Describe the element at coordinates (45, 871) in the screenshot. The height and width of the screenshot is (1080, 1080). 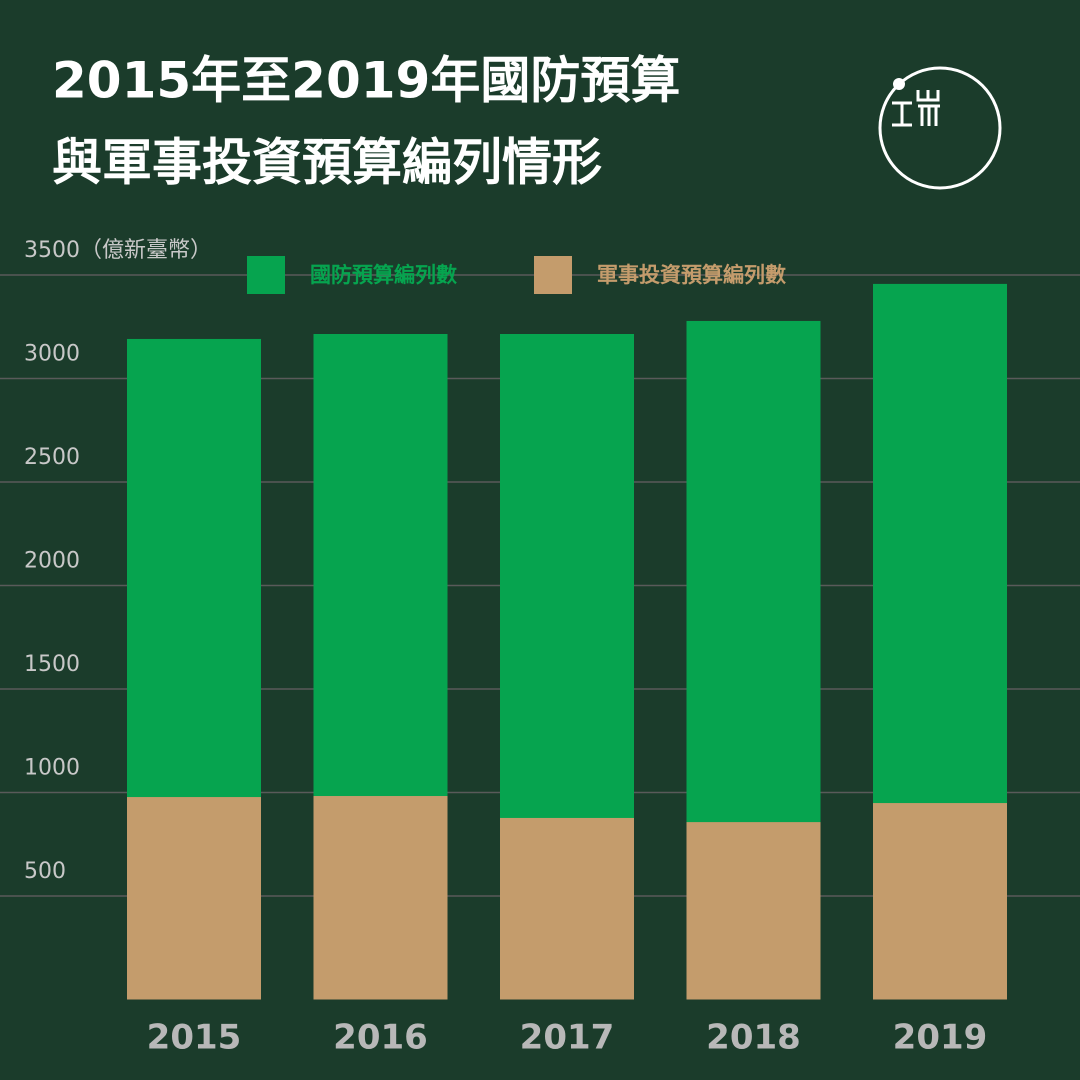
I see `y-tick-label: 500` at that location.